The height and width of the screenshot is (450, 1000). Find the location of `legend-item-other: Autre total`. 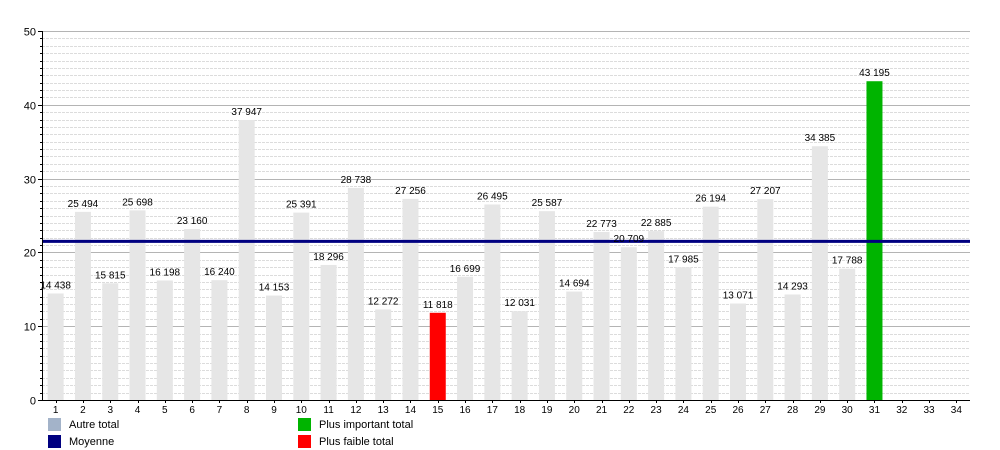

legend-item-other: Autre total is located at coordinates (83, 424).